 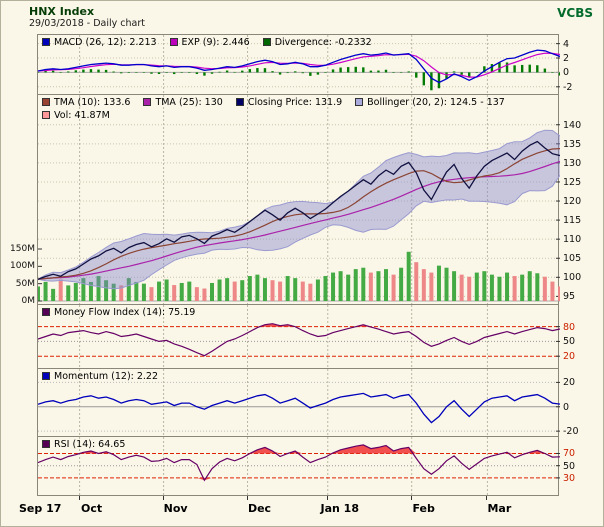 I want to click on y-tick-label: 80, so click(x=569, y=327).